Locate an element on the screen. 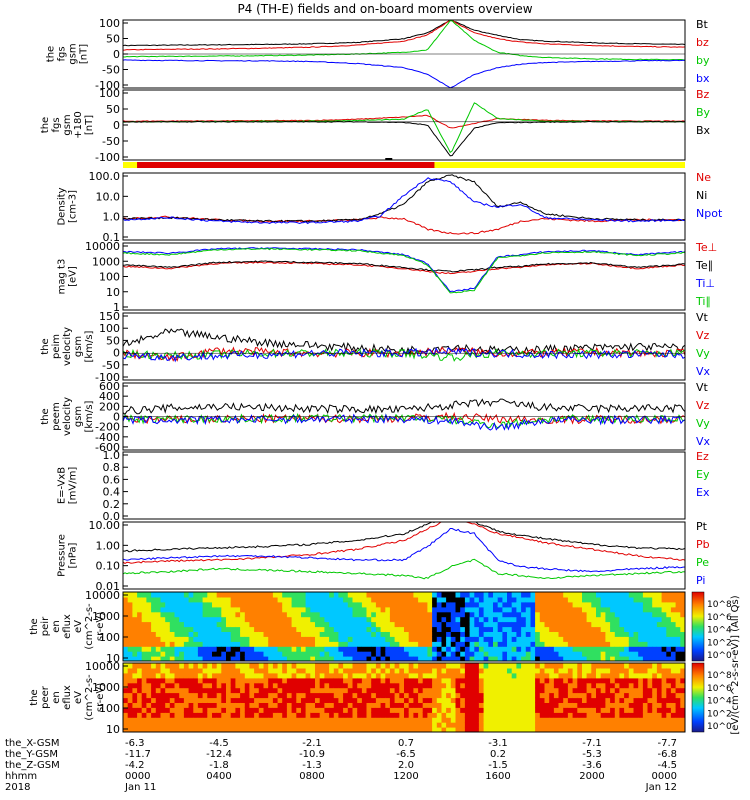  x-row-value: -6.5 is located at coordinates (406, 754).